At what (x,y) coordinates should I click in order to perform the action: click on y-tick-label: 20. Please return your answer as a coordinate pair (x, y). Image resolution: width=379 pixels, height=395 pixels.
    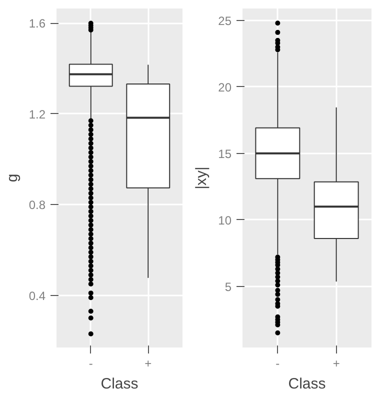
    Looking at the image, I should click on (225, 87).